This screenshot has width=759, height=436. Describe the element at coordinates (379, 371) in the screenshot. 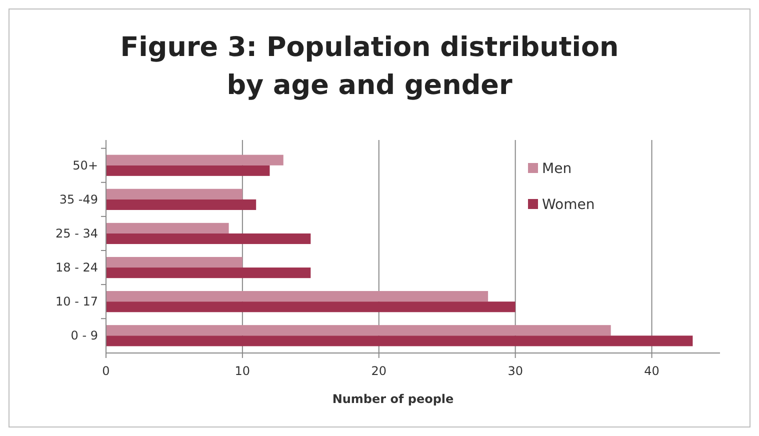

I see `x-tick-label: 20` at that location.